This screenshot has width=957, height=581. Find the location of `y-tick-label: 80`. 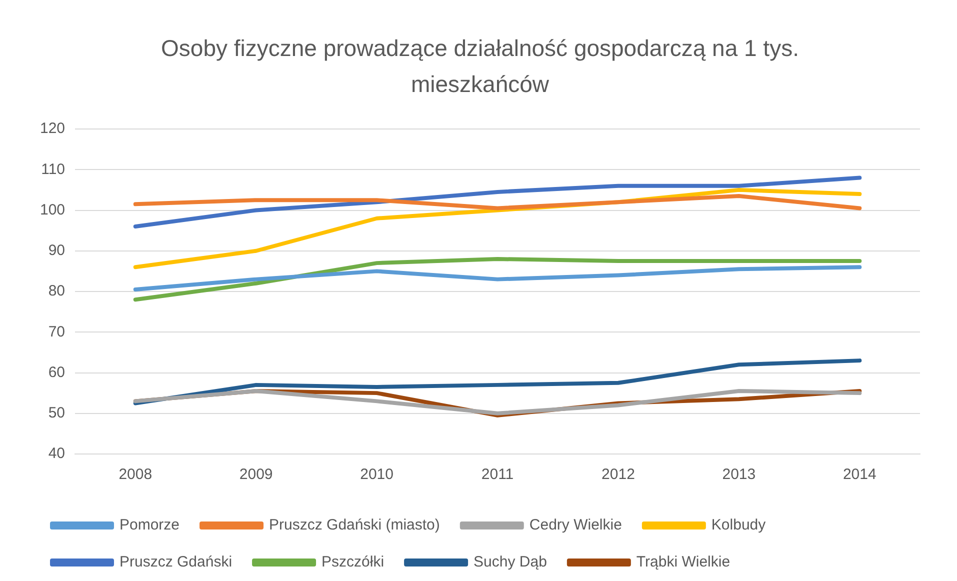

y-tick-label: 80 is located at coordinates (57, 291).